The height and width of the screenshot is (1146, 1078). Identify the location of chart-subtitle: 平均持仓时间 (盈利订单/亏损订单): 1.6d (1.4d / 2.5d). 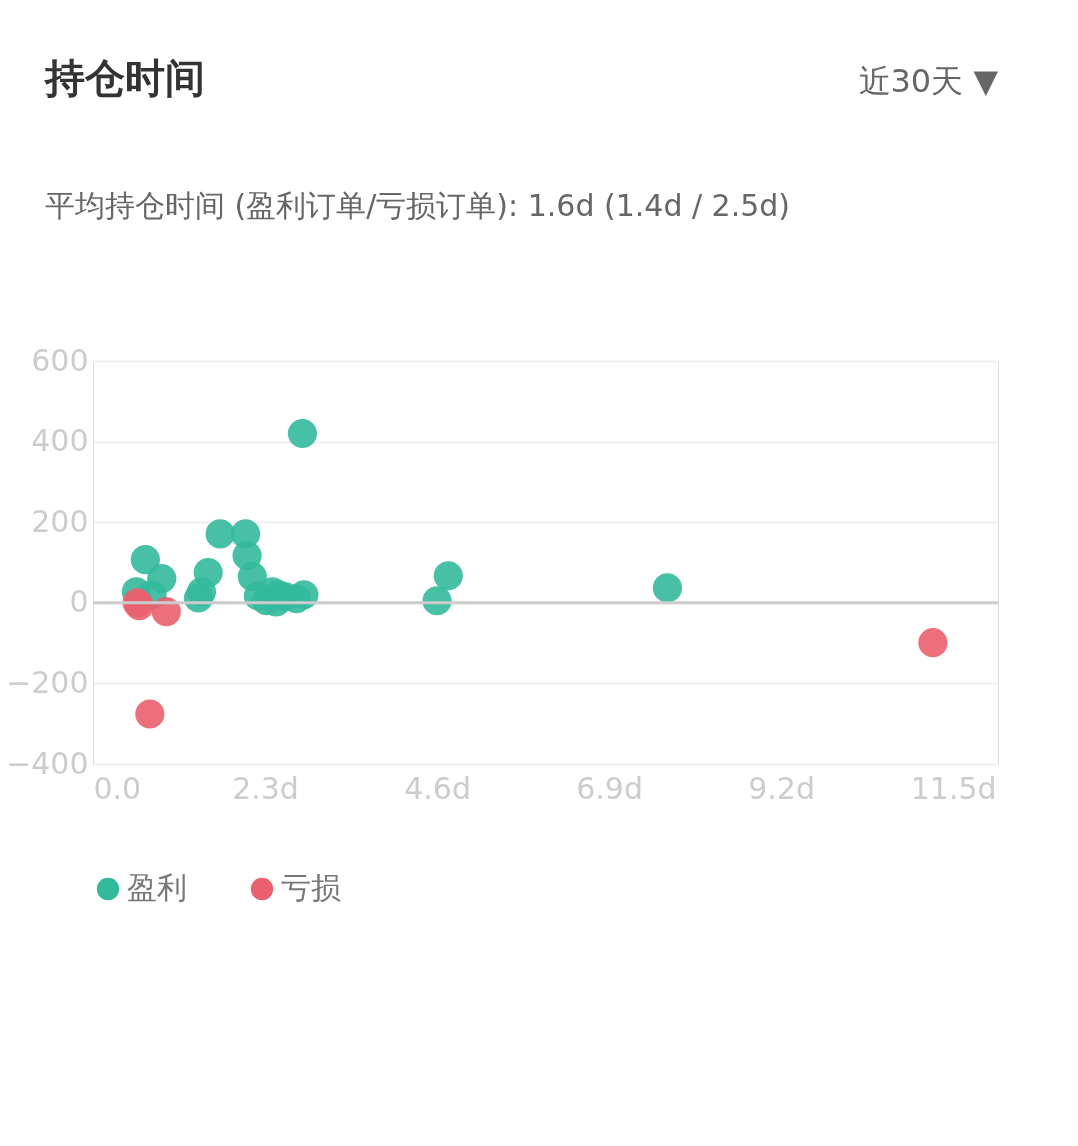
(418, 205).